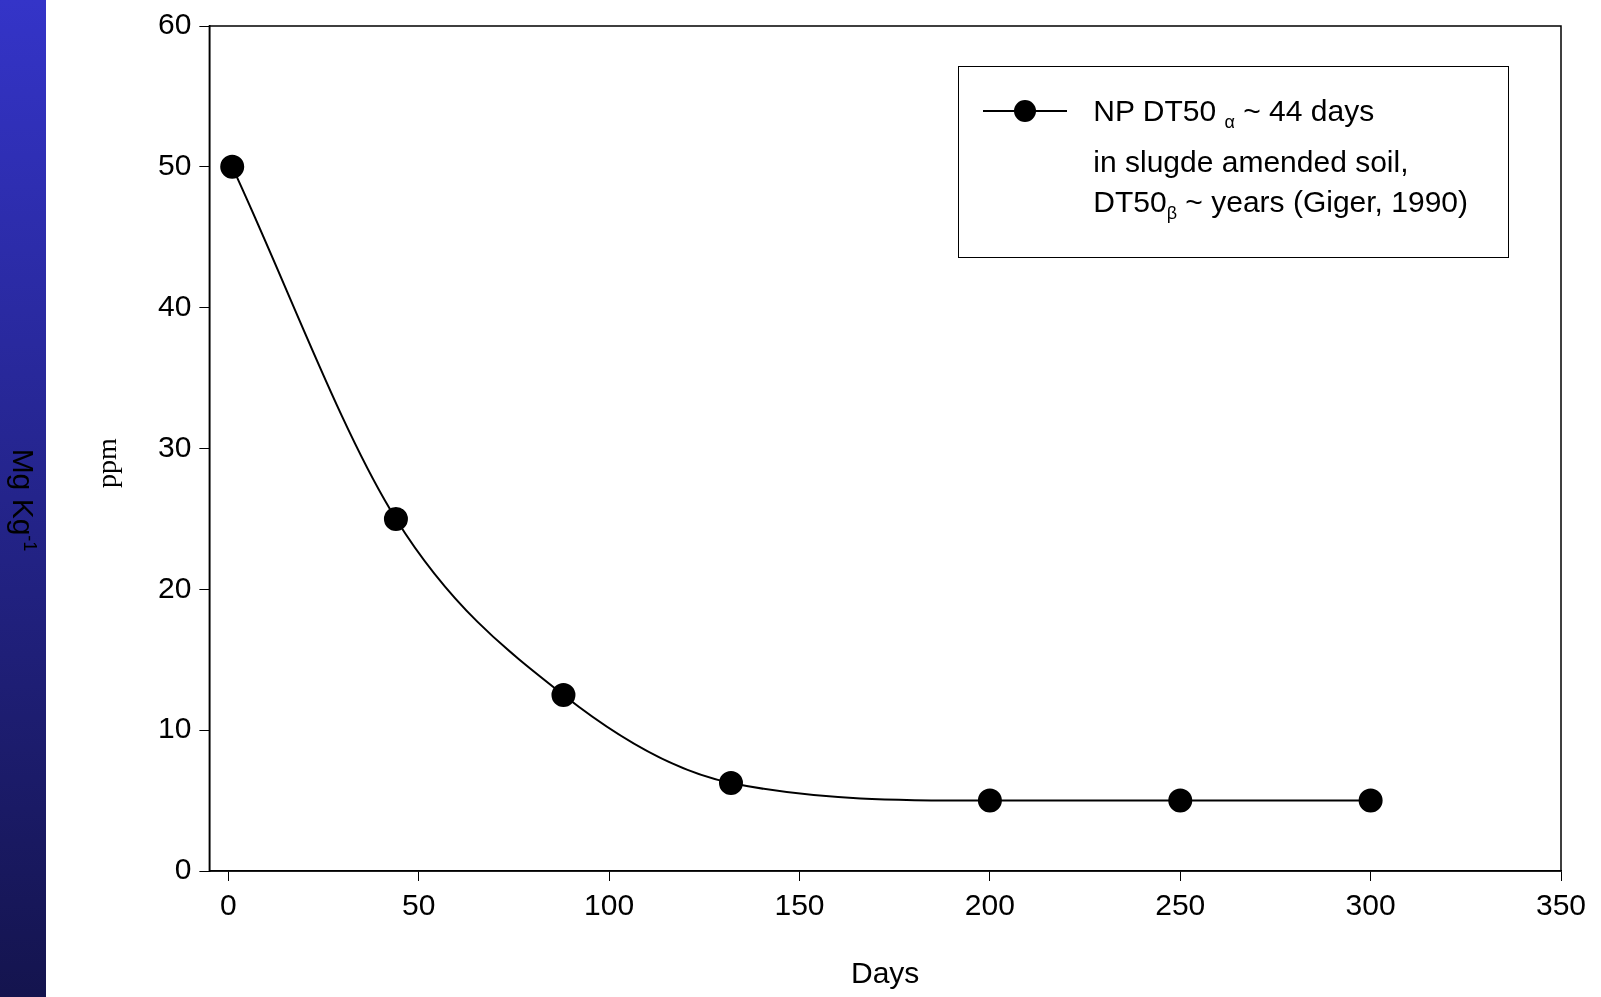 The width and height of the screenshot is (1601, 997). Describe the element at coordinates (609, 905) in the screenshot. I see `x-tick-label: 100` at that location.